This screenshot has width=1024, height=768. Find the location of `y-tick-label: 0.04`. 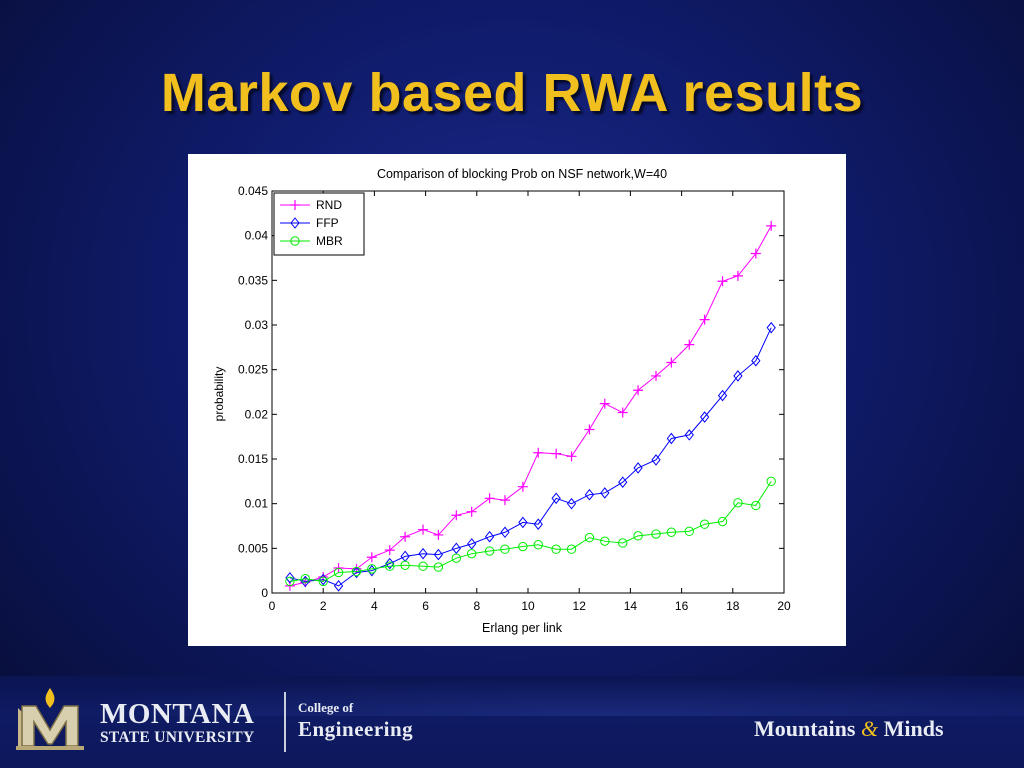

y-tick-label: 0.04 is located at coordinates (257, 236).